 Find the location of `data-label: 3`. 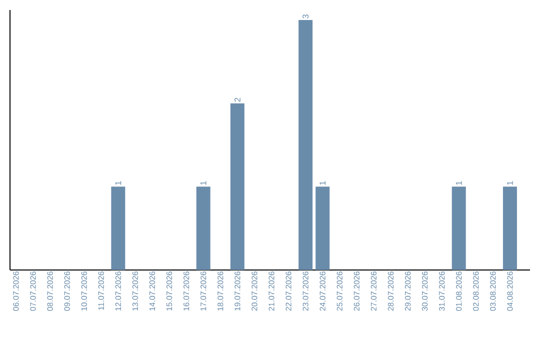

data-label: 3 is located at coordinates (305, 16).